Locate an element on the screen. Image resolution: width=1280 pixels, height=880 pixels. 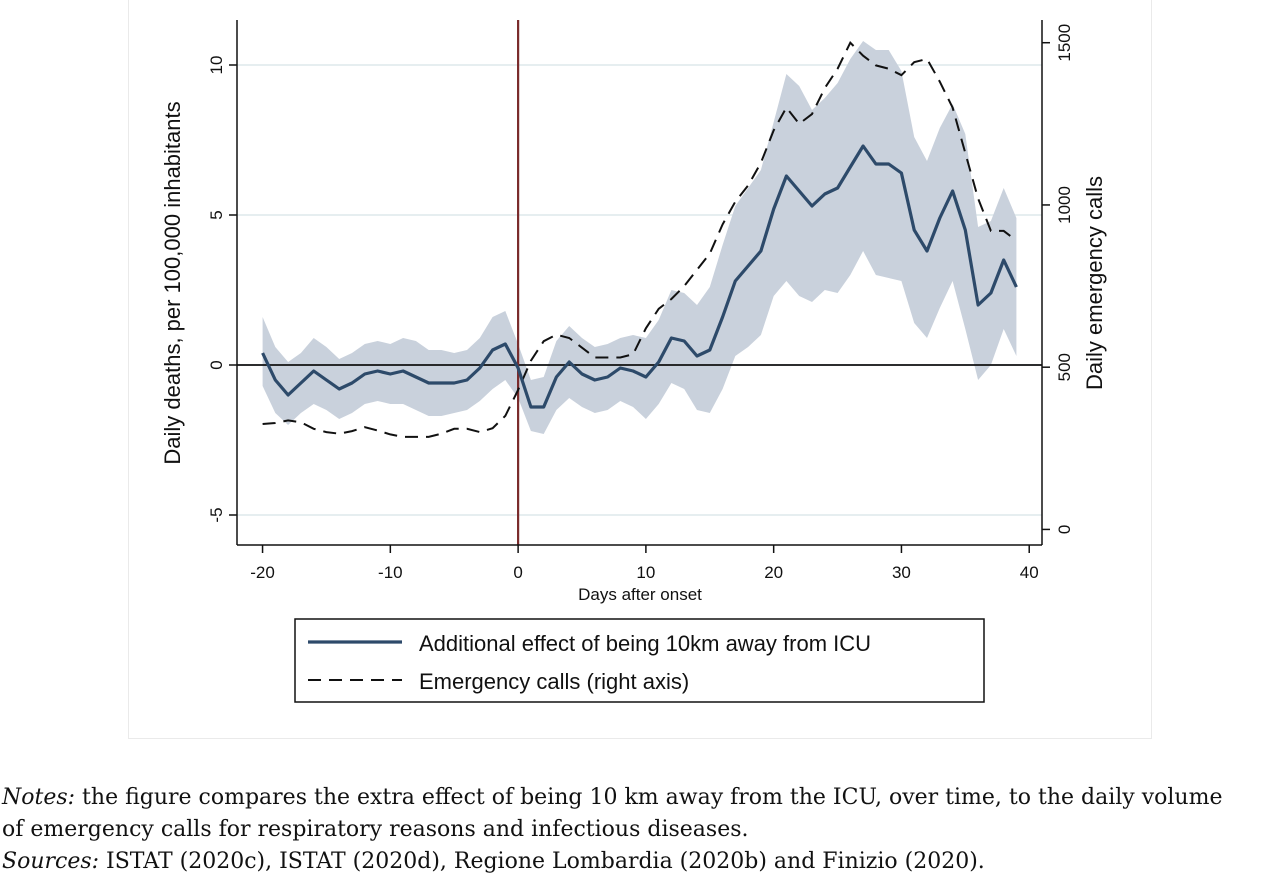
y-axis-label-left: Daily deaths, per 100,000 inhabitants is located at coordinates (172, 282).